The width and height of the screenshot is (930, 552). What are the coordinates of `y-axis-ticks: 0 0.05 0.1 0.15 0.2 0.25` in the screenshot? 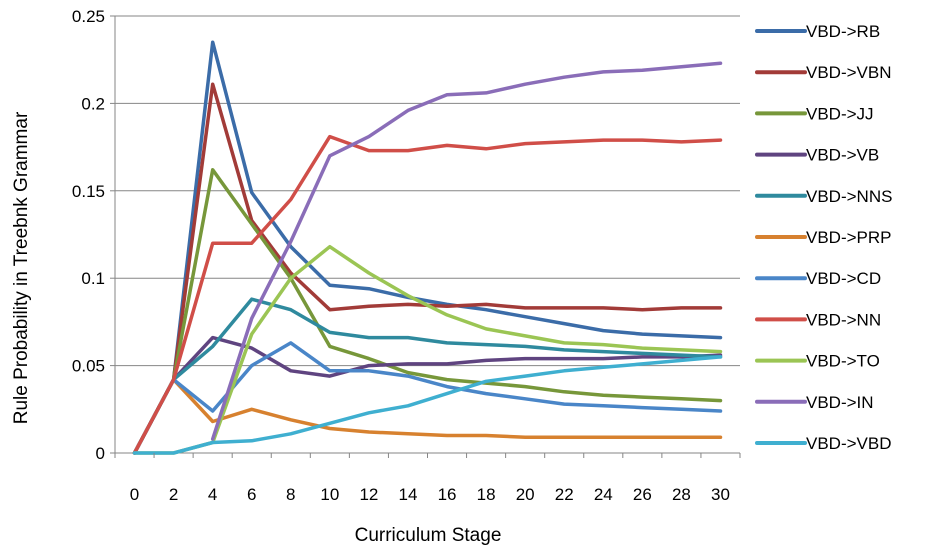 It's located at (93, 235).